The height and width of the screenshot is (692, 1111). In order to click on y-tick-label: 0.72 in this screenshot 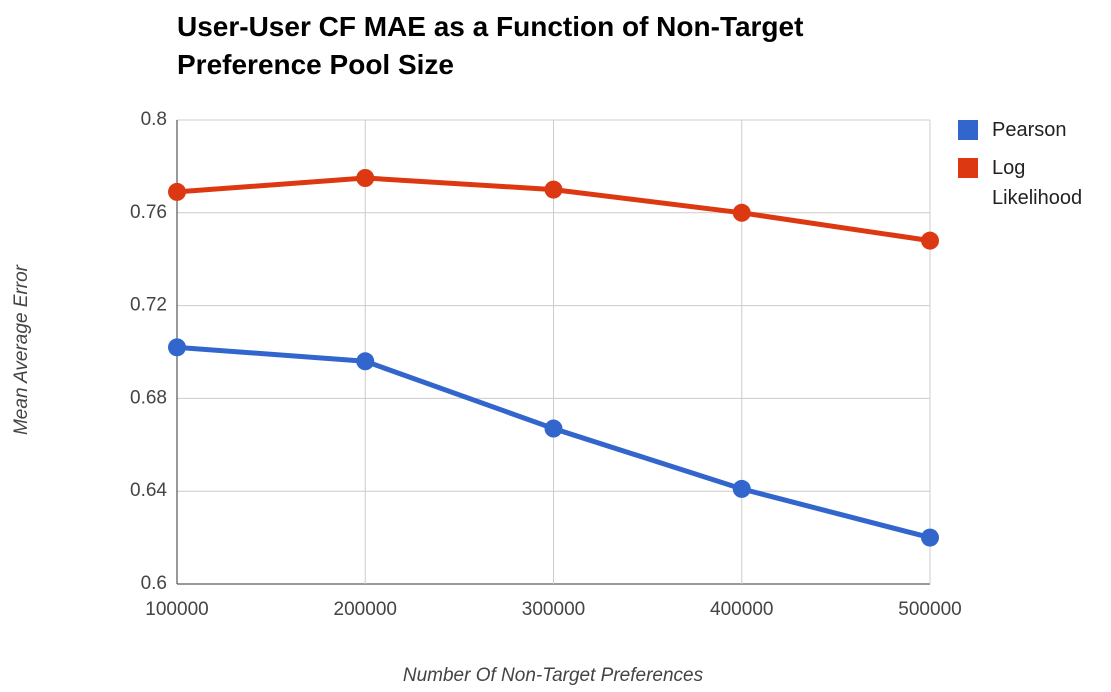, I will do `click(148, 305)`.